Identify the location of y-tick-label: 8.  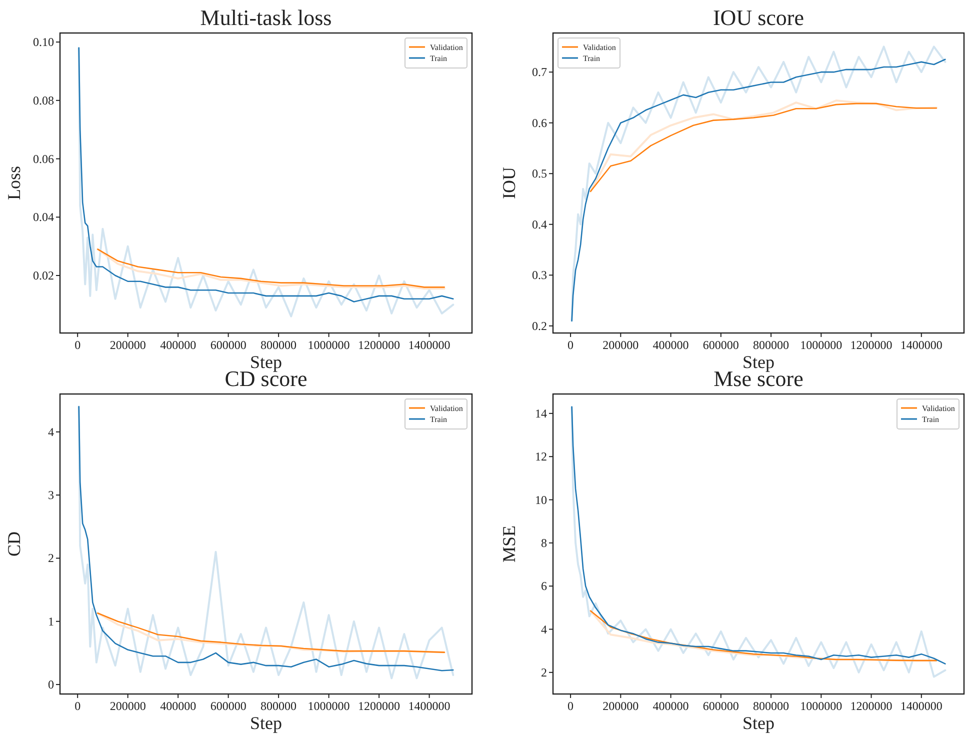
(544, 543).